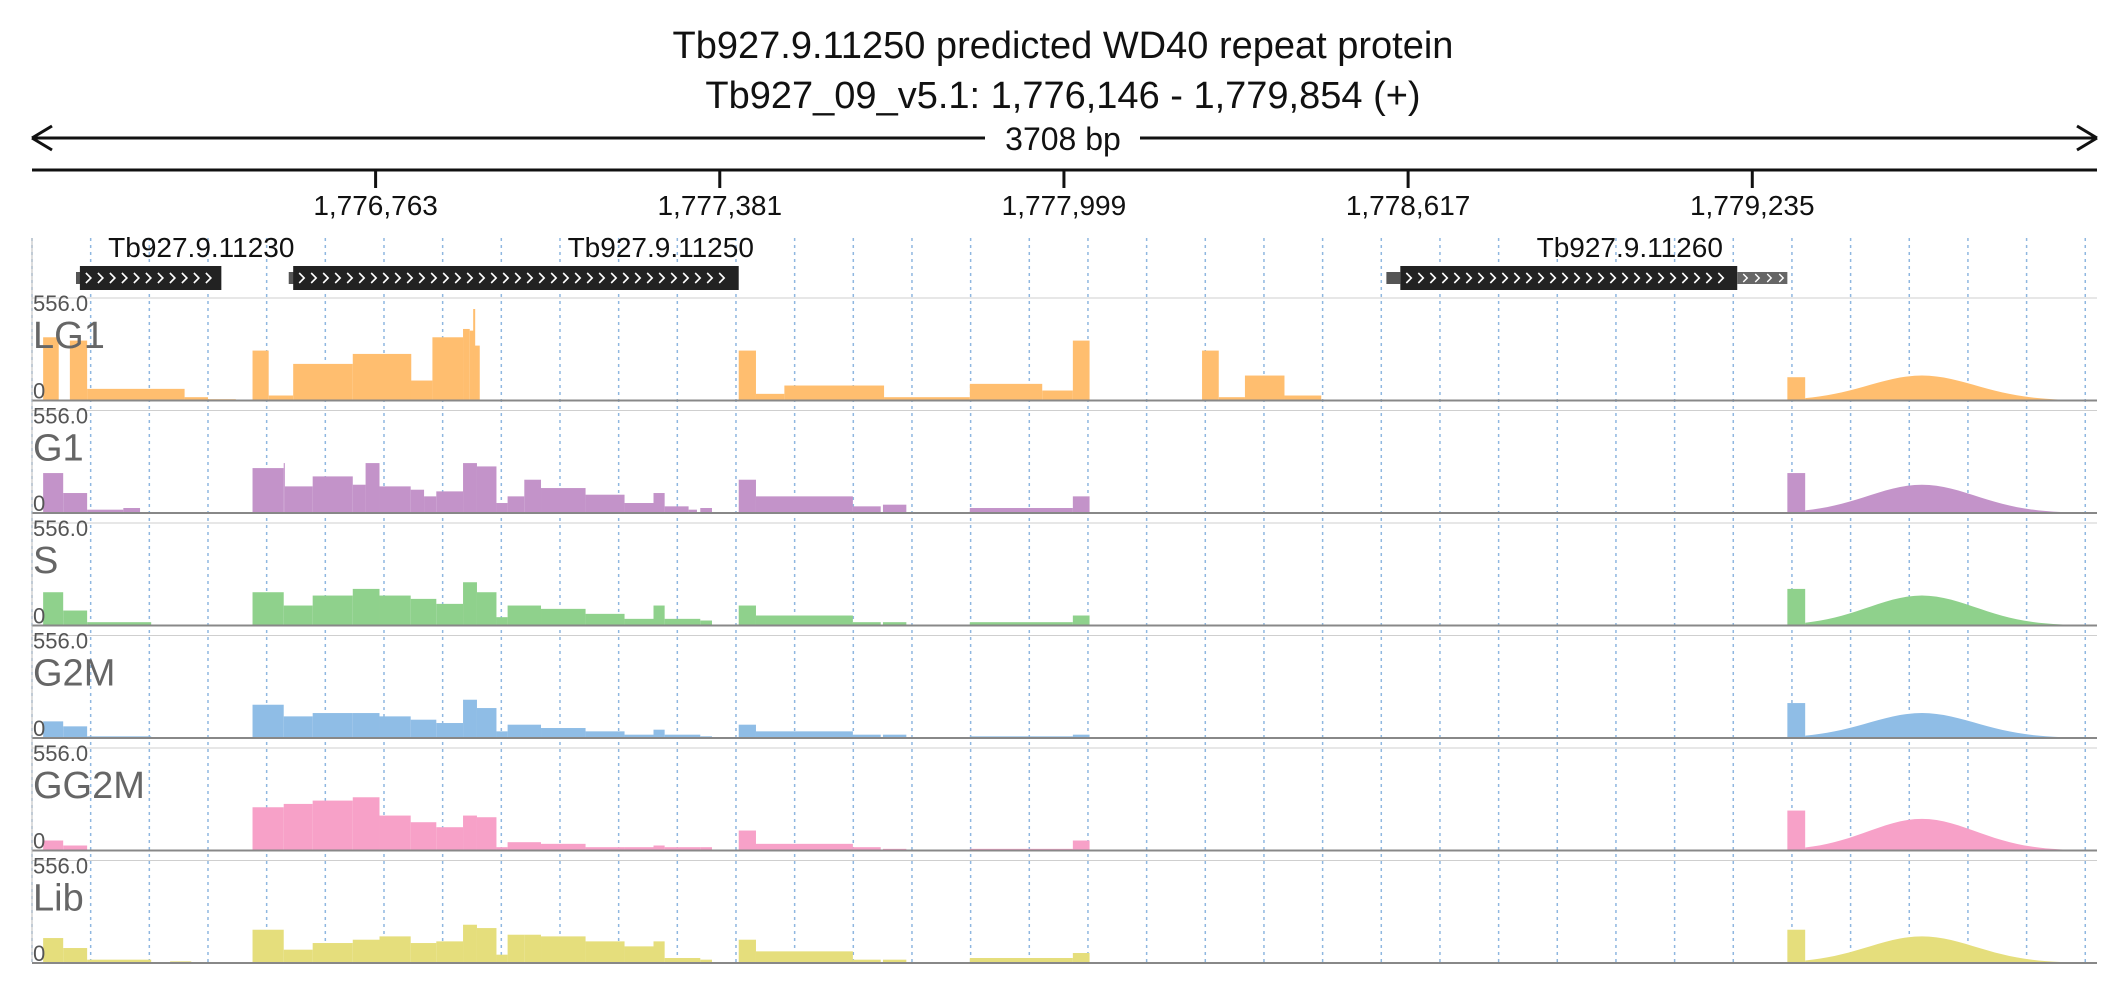  I want to click on track-name-label: LG1, so click(69, 336).